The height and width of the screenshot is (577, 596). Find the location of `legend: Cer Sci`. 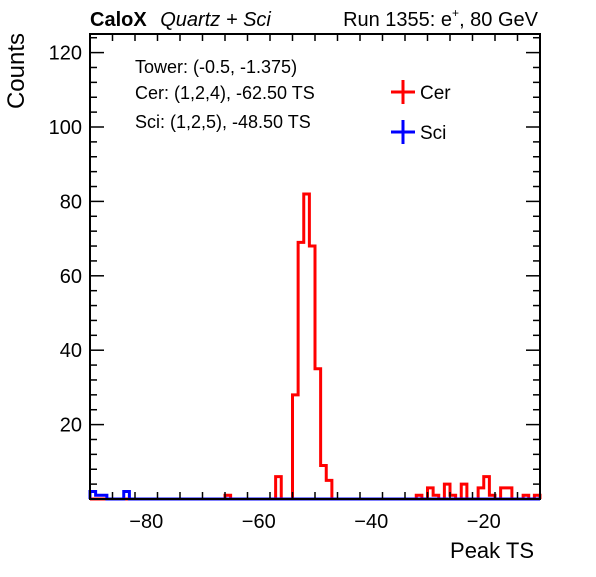

legend: Cer Sci is located at coordinates (421, 112).